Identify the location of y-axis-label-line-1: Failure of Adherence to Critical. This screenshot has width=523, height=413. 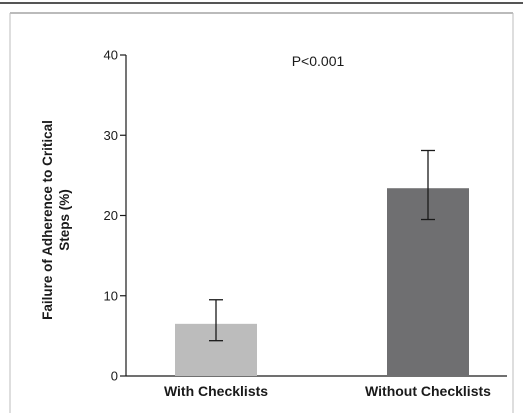
(47, 220).